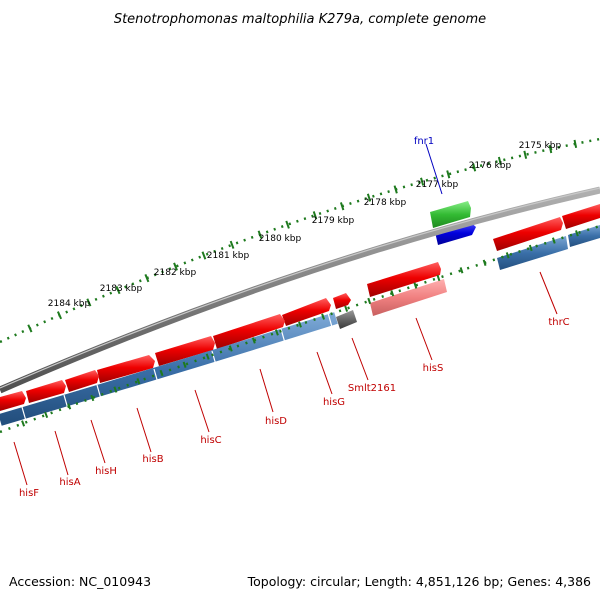  What do you see at coordinates (80, 581) in the screenshot?
I see `accession: Accession: NC_010943` at bounding box center [80, 581].